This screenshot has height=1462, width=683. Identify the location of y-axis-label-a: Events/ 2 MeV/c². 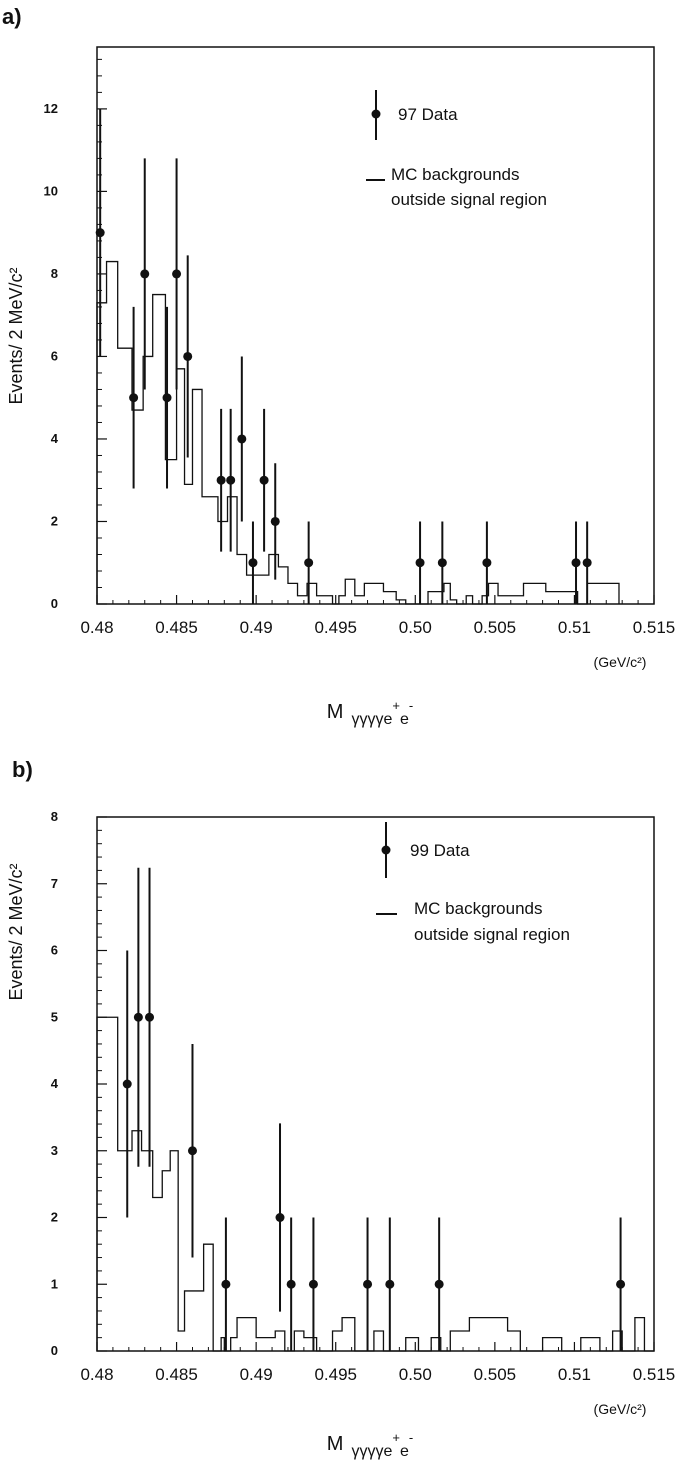
(16, 335).